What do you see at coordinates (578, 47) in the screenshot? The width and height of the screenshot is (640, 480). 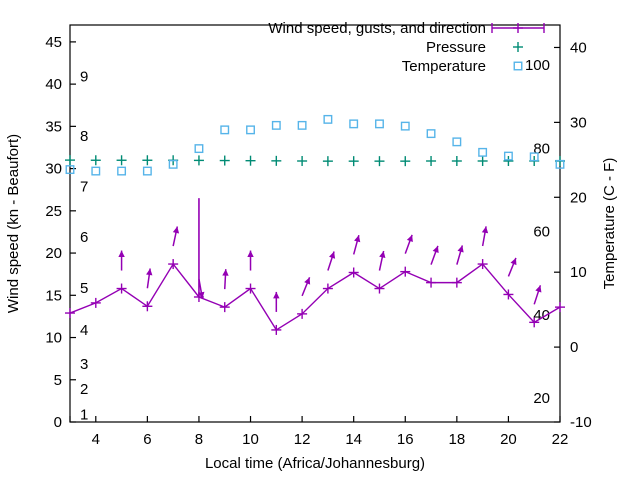 I see `y2-axis-tick-label: 40` at bounding box center [578, 47].